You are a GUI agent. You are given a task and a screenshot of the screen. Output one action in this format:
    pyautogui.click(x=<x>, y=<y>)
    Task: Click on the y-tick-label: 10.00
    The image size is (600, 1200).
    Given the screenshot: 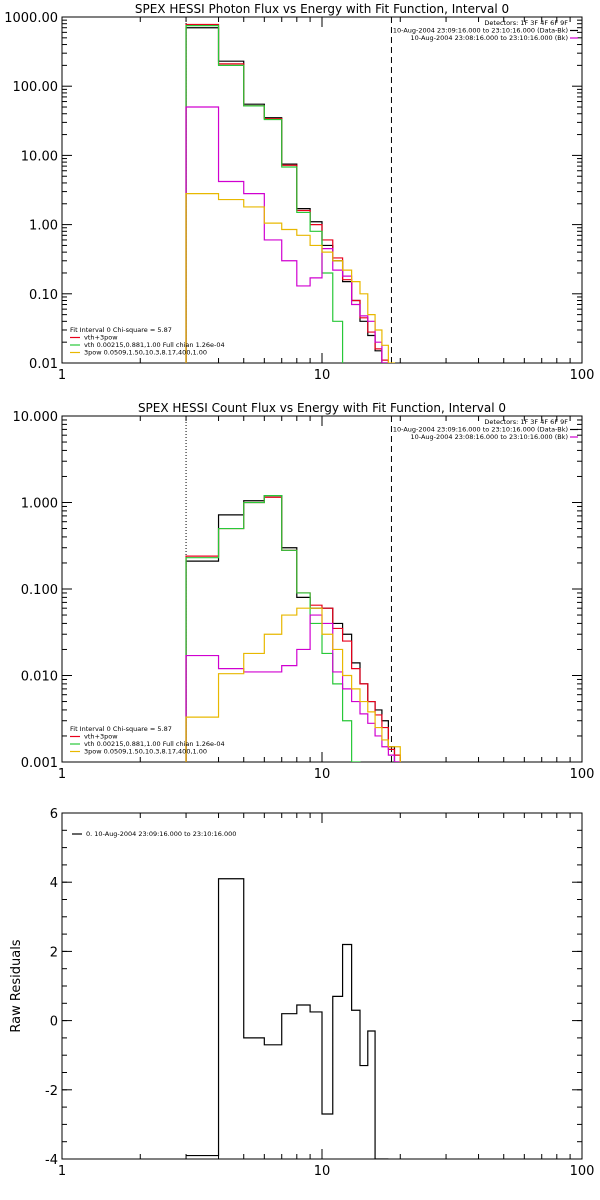 What is the action you would take?
    pyautogui.click(x=39, y=156)
    